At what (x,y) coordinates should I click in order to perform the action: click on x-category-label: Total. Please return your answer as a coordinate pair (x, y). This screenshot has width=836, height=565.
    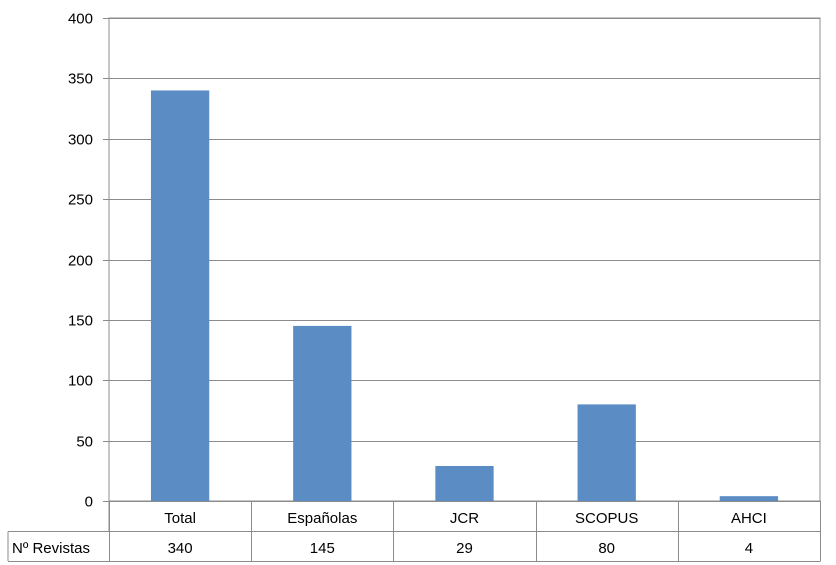
    Looking at the image, I should click on (180, 518).